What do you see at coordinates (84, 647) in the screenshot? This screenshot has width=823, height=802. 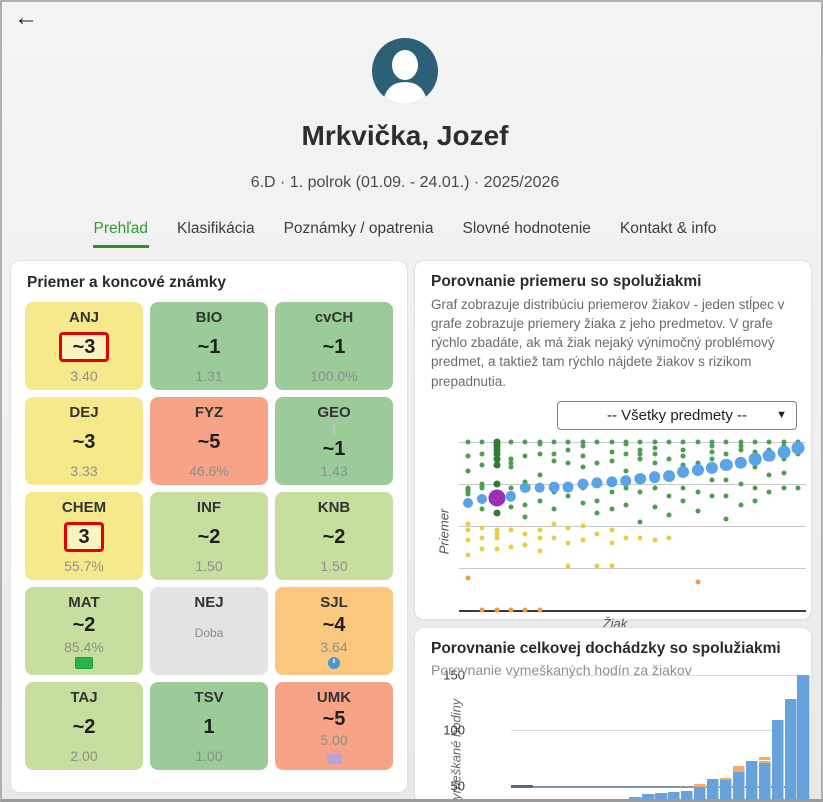 I see `average-value: 85.4%` at bounding box center [84, 647].